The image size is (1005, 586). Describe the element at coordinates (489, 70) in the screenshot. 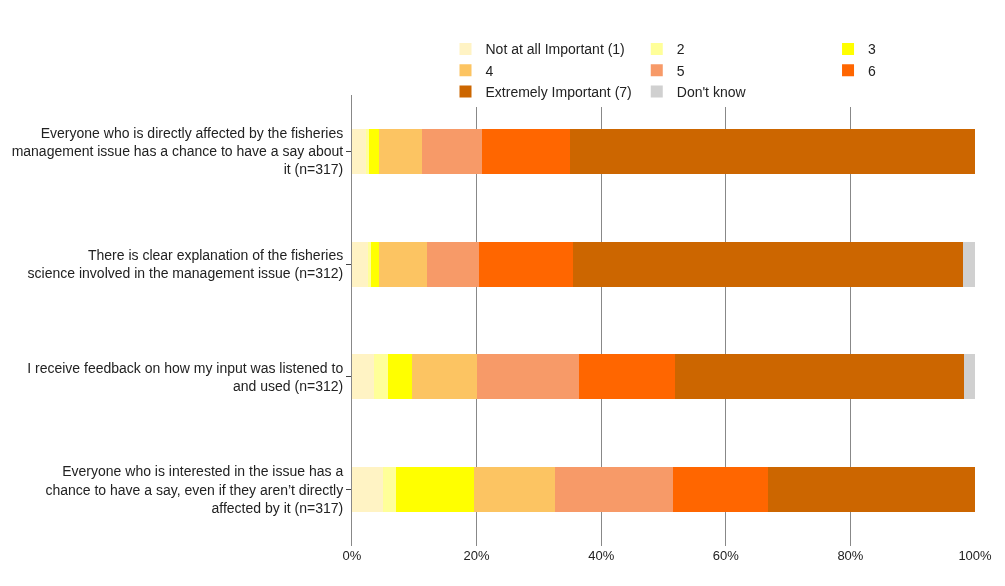

I see `legend-label: 4` at that location.